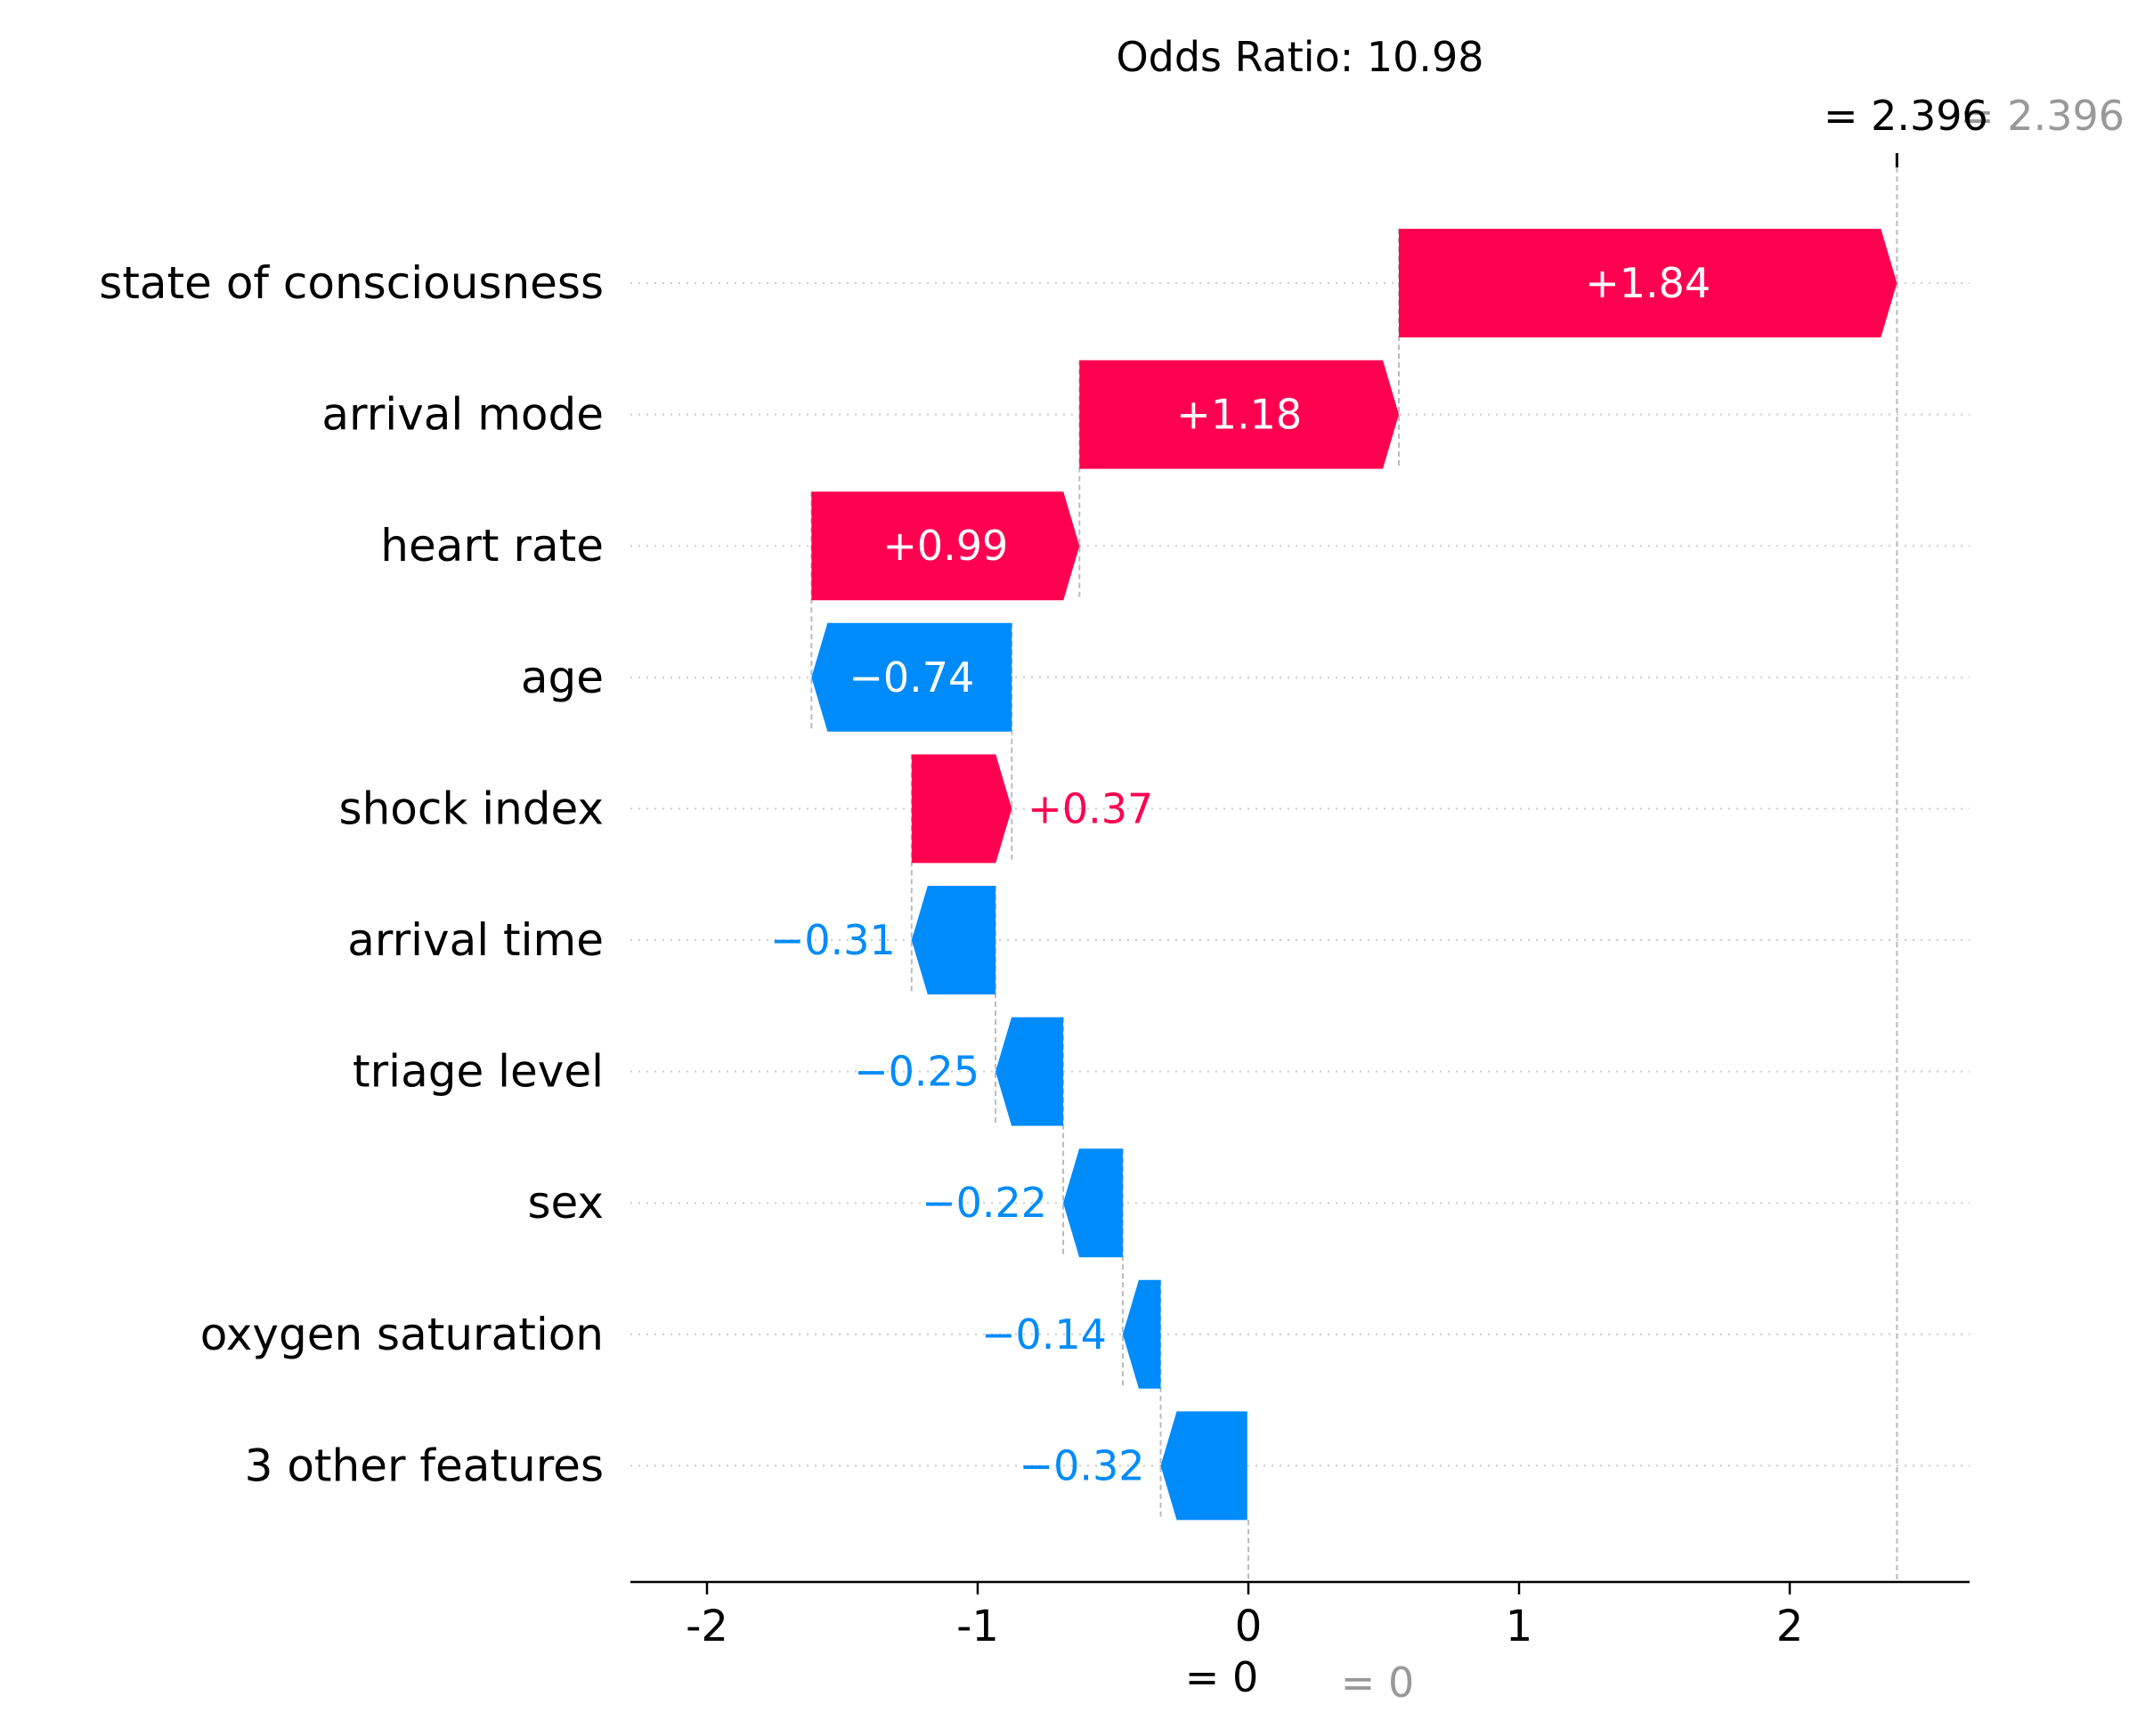  Describe the element at coordinates (1300, 1643) in the screenshot. I see `x-axis: -2 -1 0 1 2 = 0 = 0` at that location.